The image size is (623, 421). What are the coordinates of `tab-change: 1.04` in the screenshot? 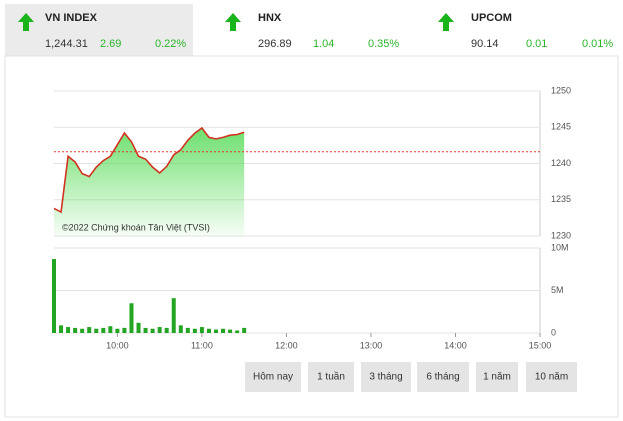 It's located at (323, 44).